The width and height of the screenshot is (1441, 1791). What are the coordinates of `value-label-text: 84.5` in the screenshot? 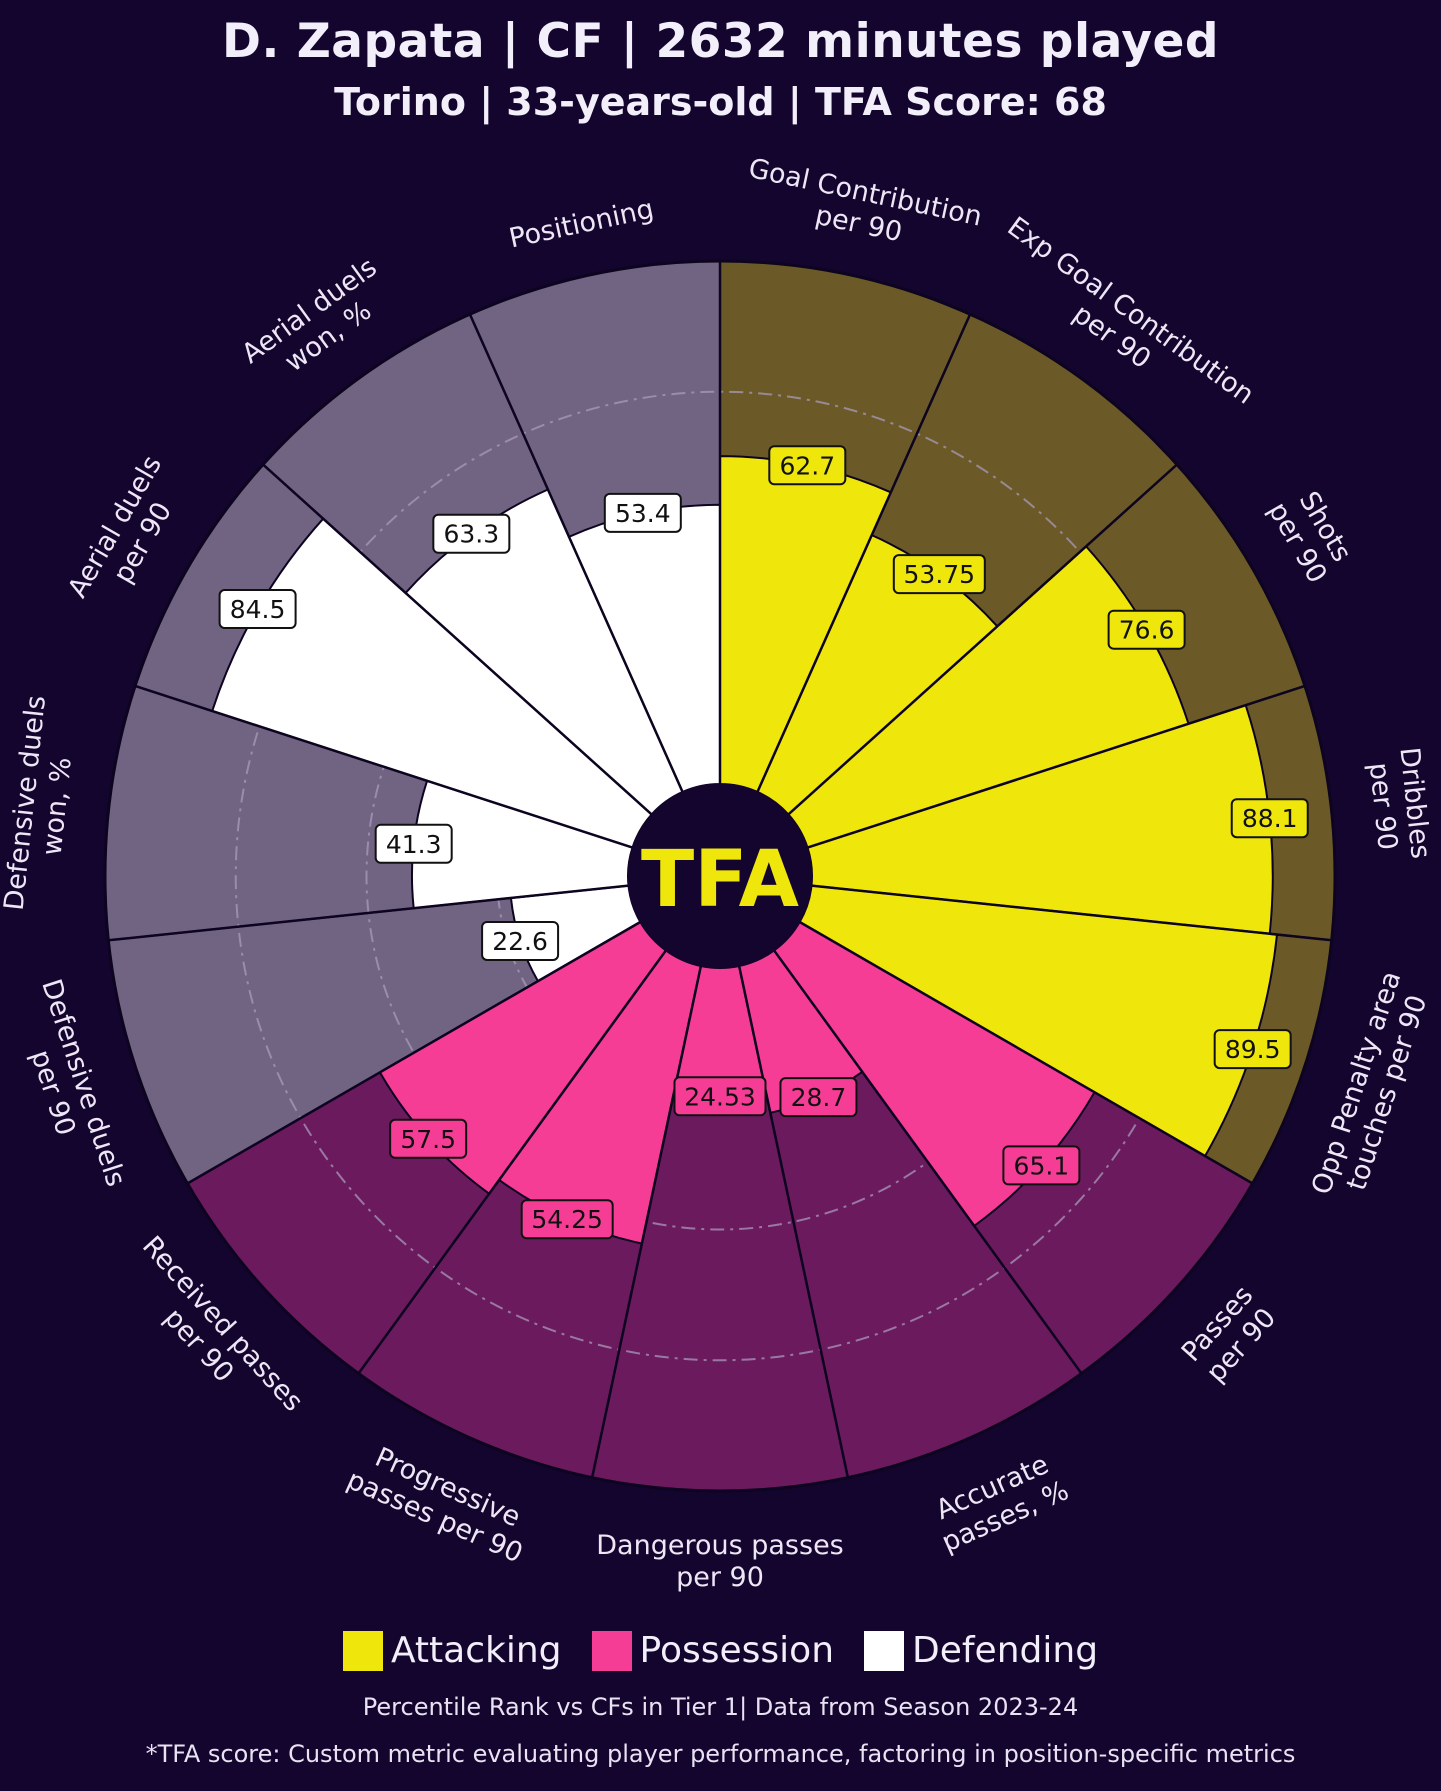 It's located at (258, 609).